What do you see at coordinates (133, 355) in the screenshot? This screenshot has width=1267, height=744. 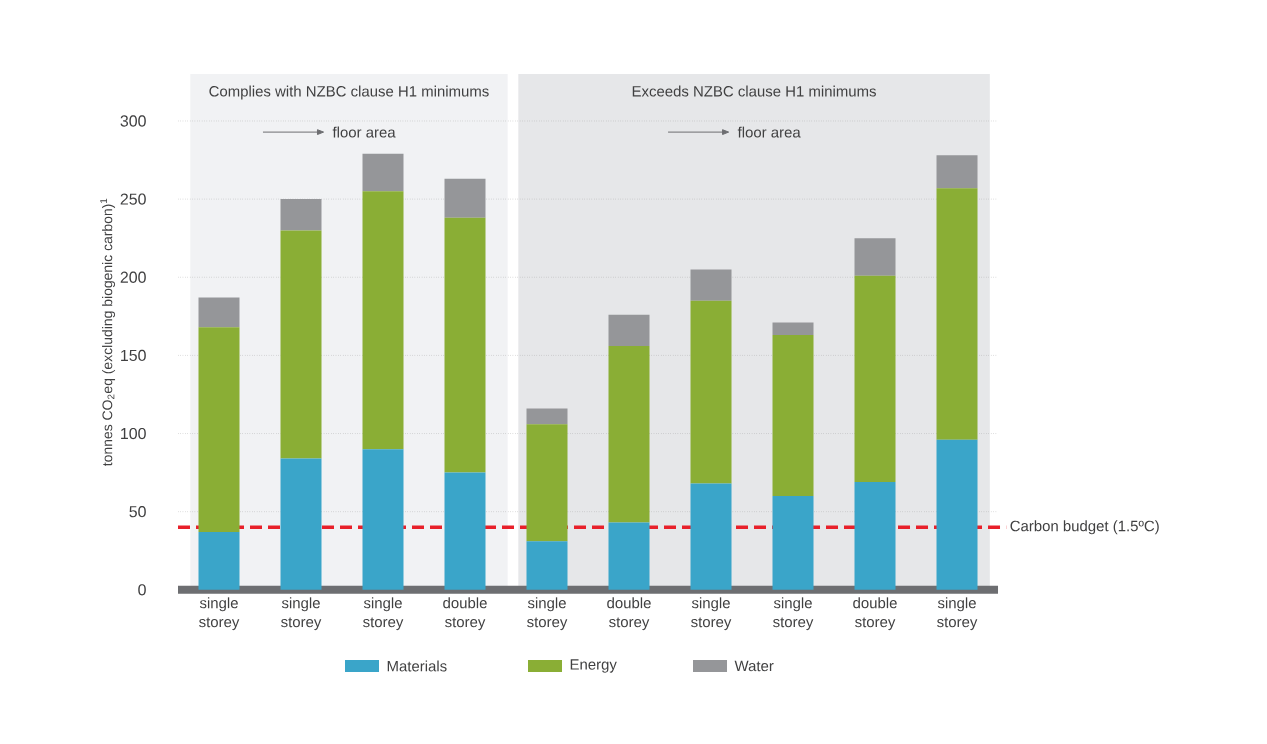 I see `y-tick-label: 150` at bounding box center [133, 355].